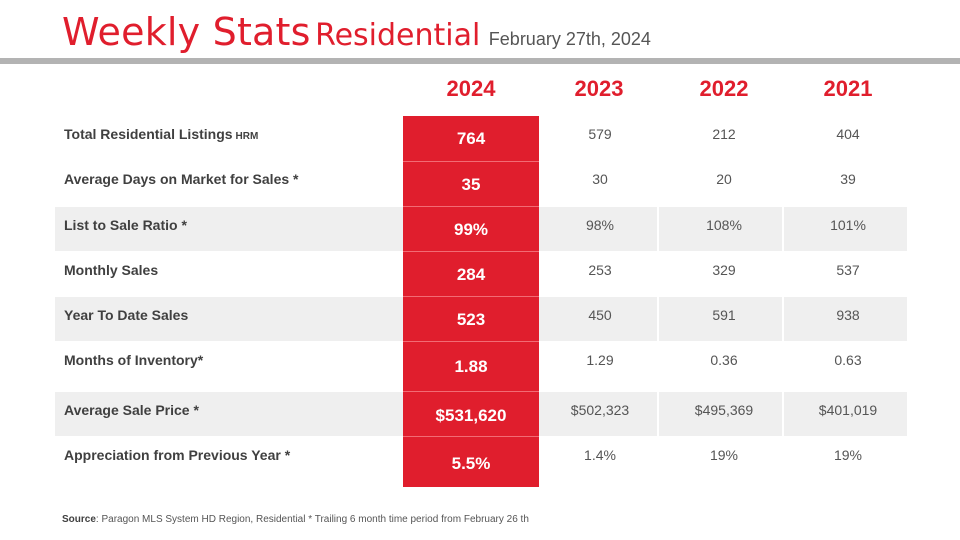 This screenshot has height=540, width=960. What do you see at coordinates (471, 88) in the screenshot?
I see `col-header-2024: 2024` at bounding box center [471, 88].